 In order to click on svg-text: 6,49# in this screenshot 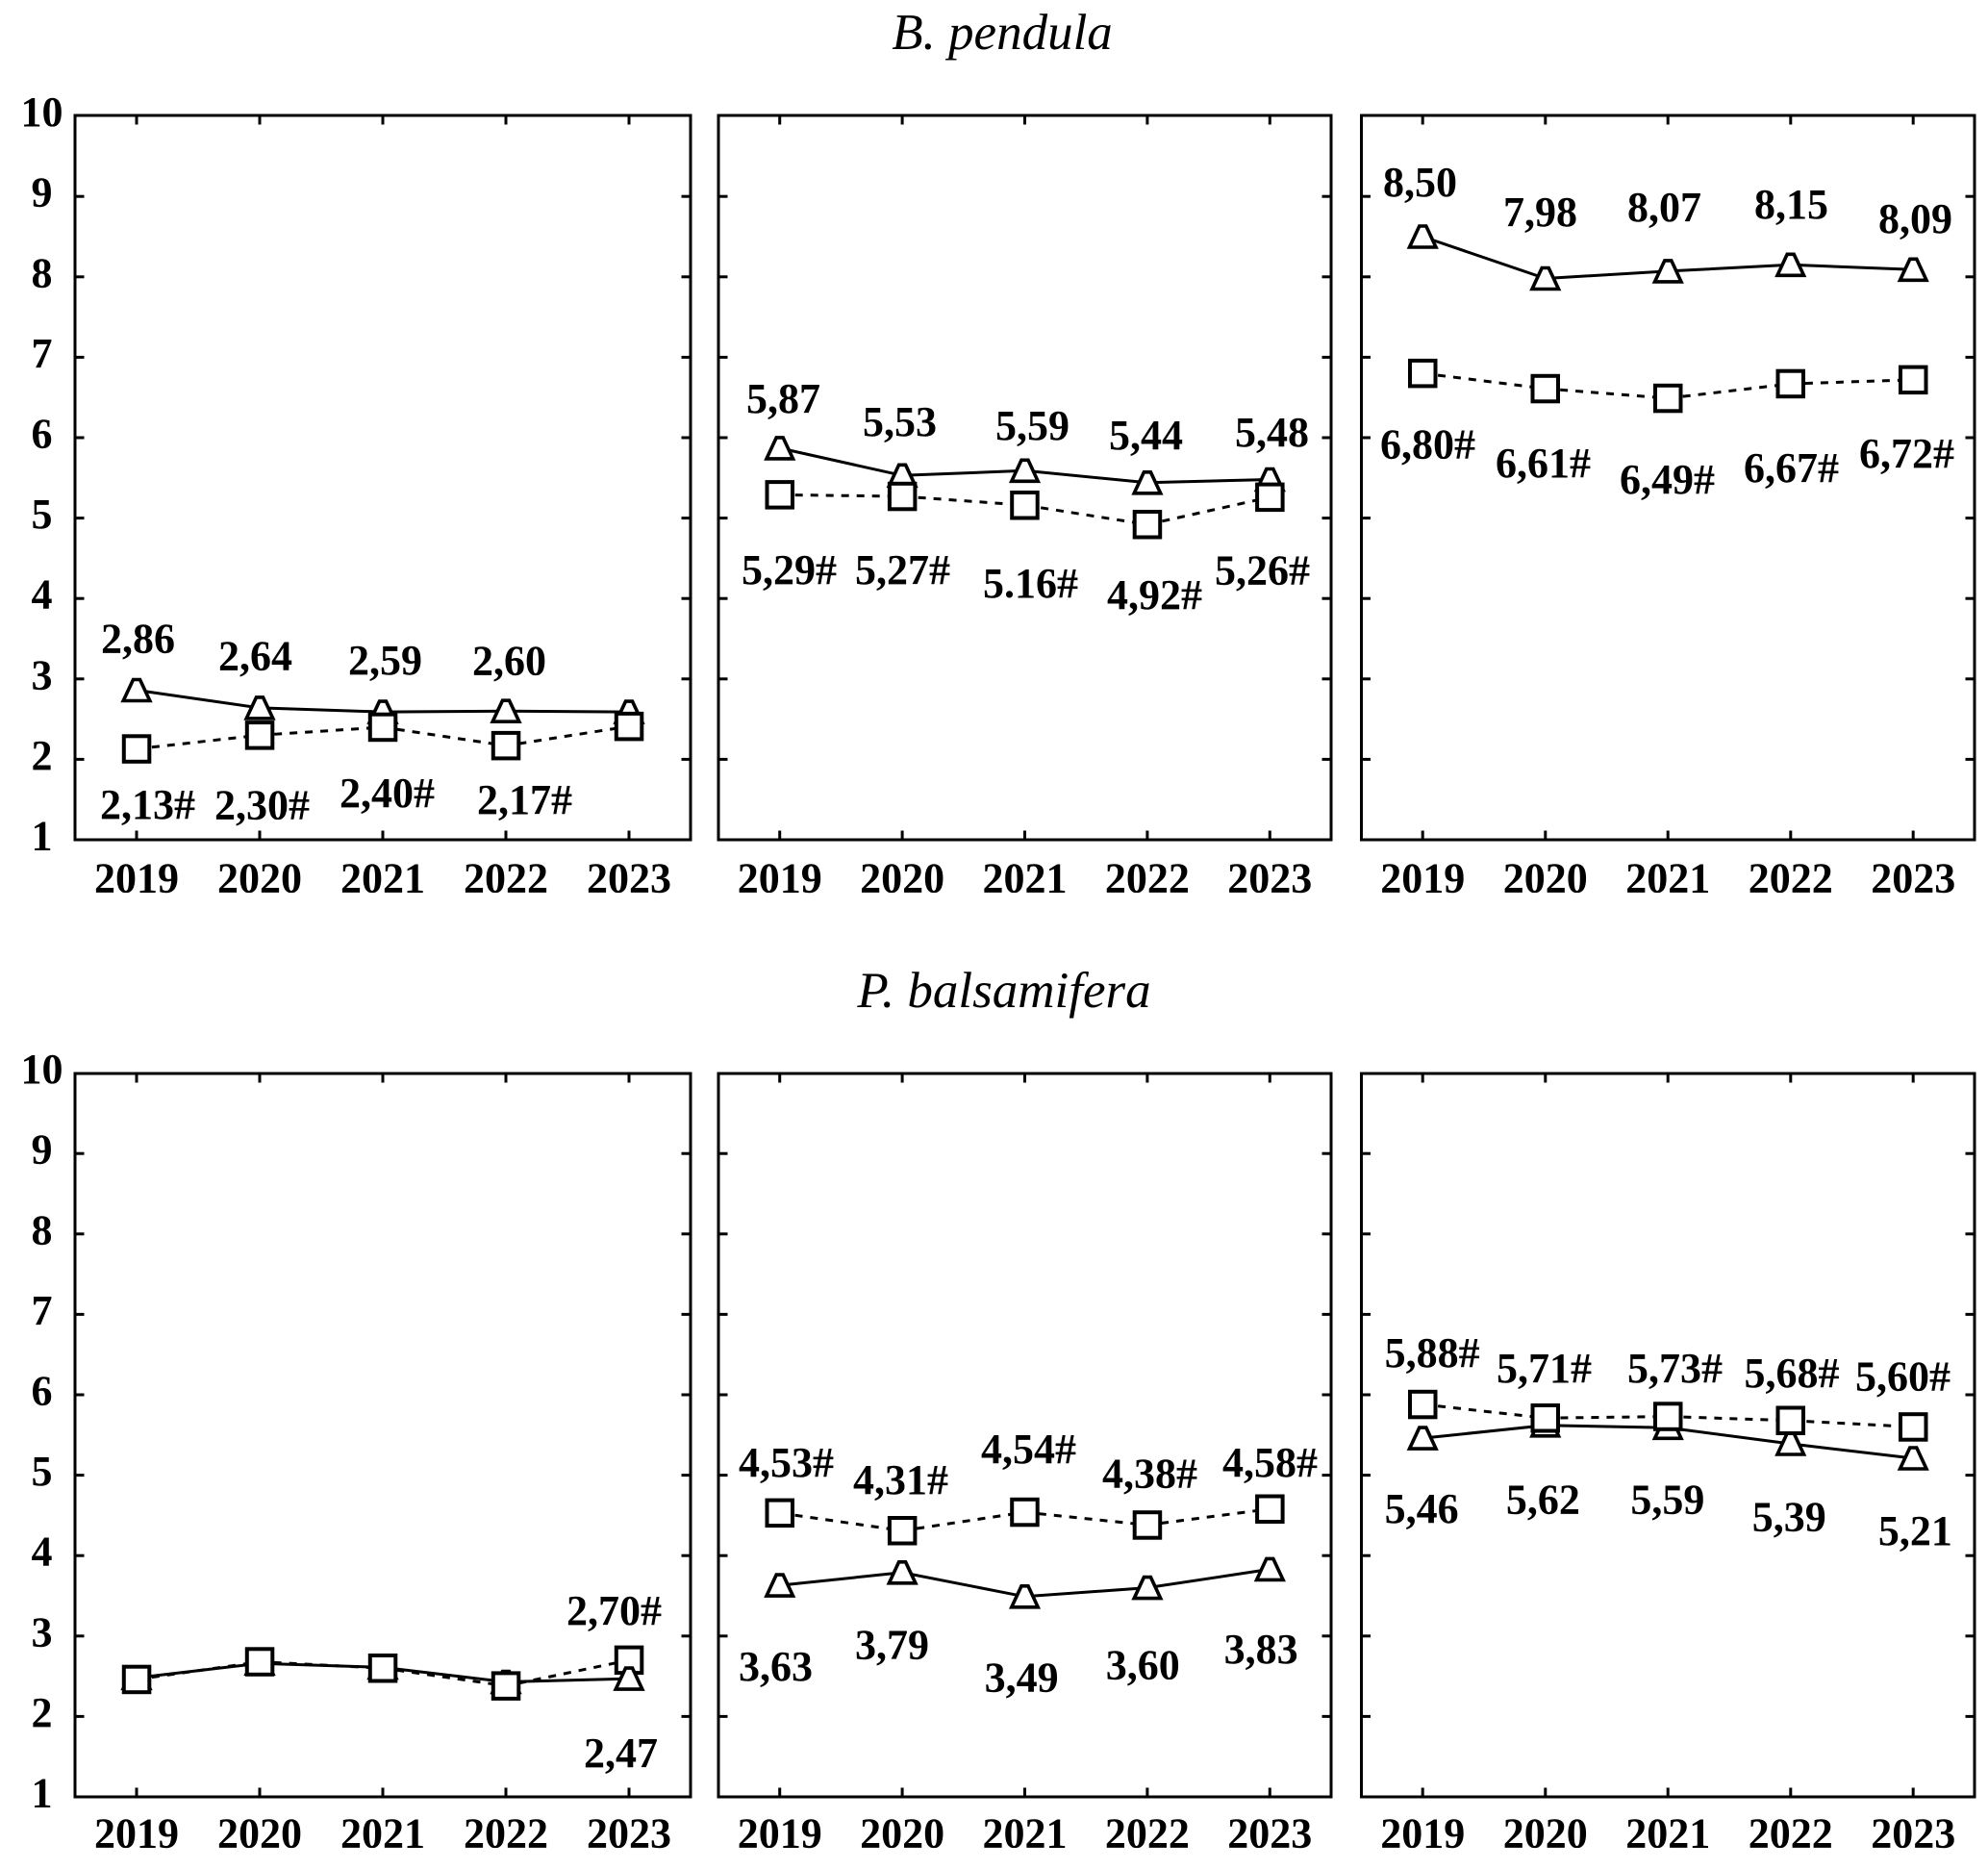, I will do `click(1667, 479)`.